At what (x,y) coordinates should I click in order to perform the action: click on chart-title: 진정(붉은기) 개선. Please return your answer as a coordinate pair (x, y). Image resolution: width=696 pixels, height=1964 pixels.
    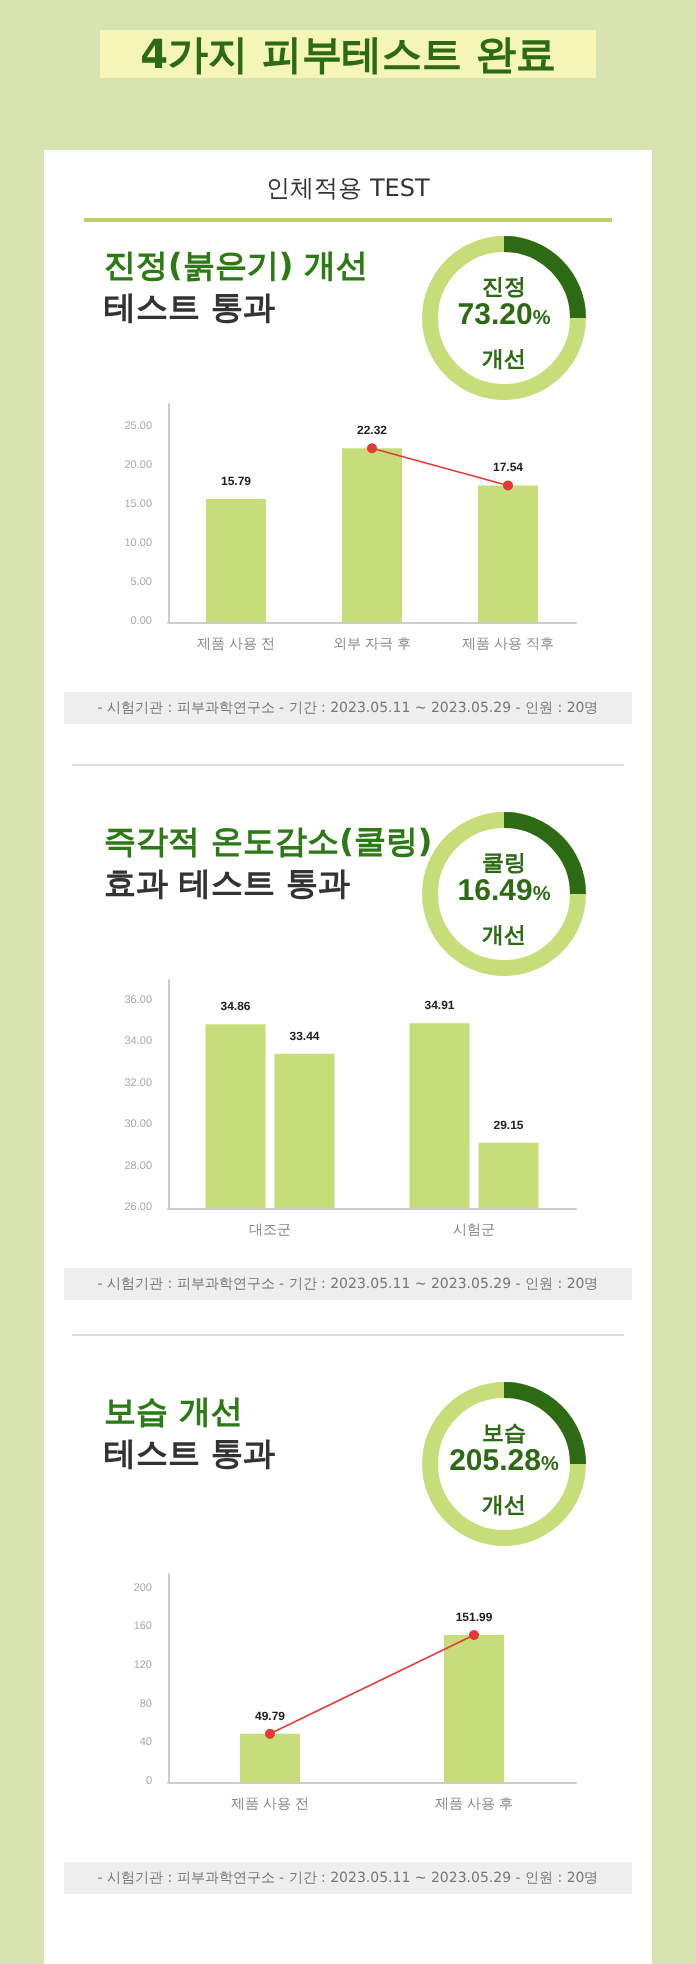
    Looking at the image, I should click on (236, 265).